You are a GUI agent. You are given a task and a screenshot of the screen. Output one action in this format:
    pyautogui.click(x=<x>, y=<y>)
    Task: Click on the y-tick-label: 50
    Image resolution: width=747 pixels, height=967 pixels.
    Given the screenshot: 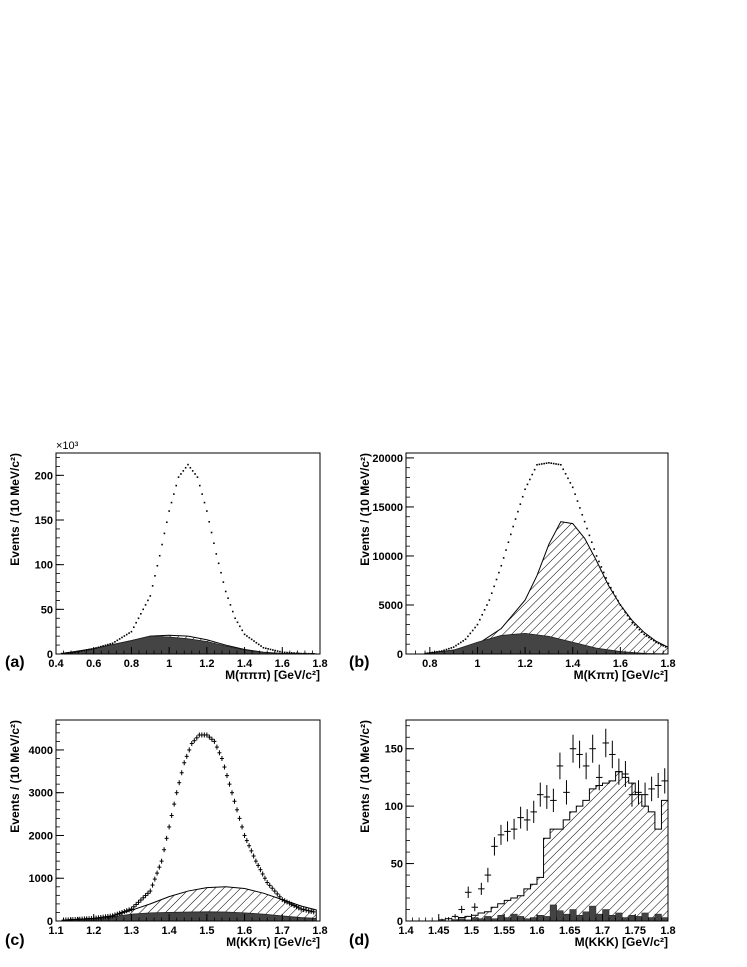 What is the action you would take?
    pyautogui.click(x=47, y=610)
    